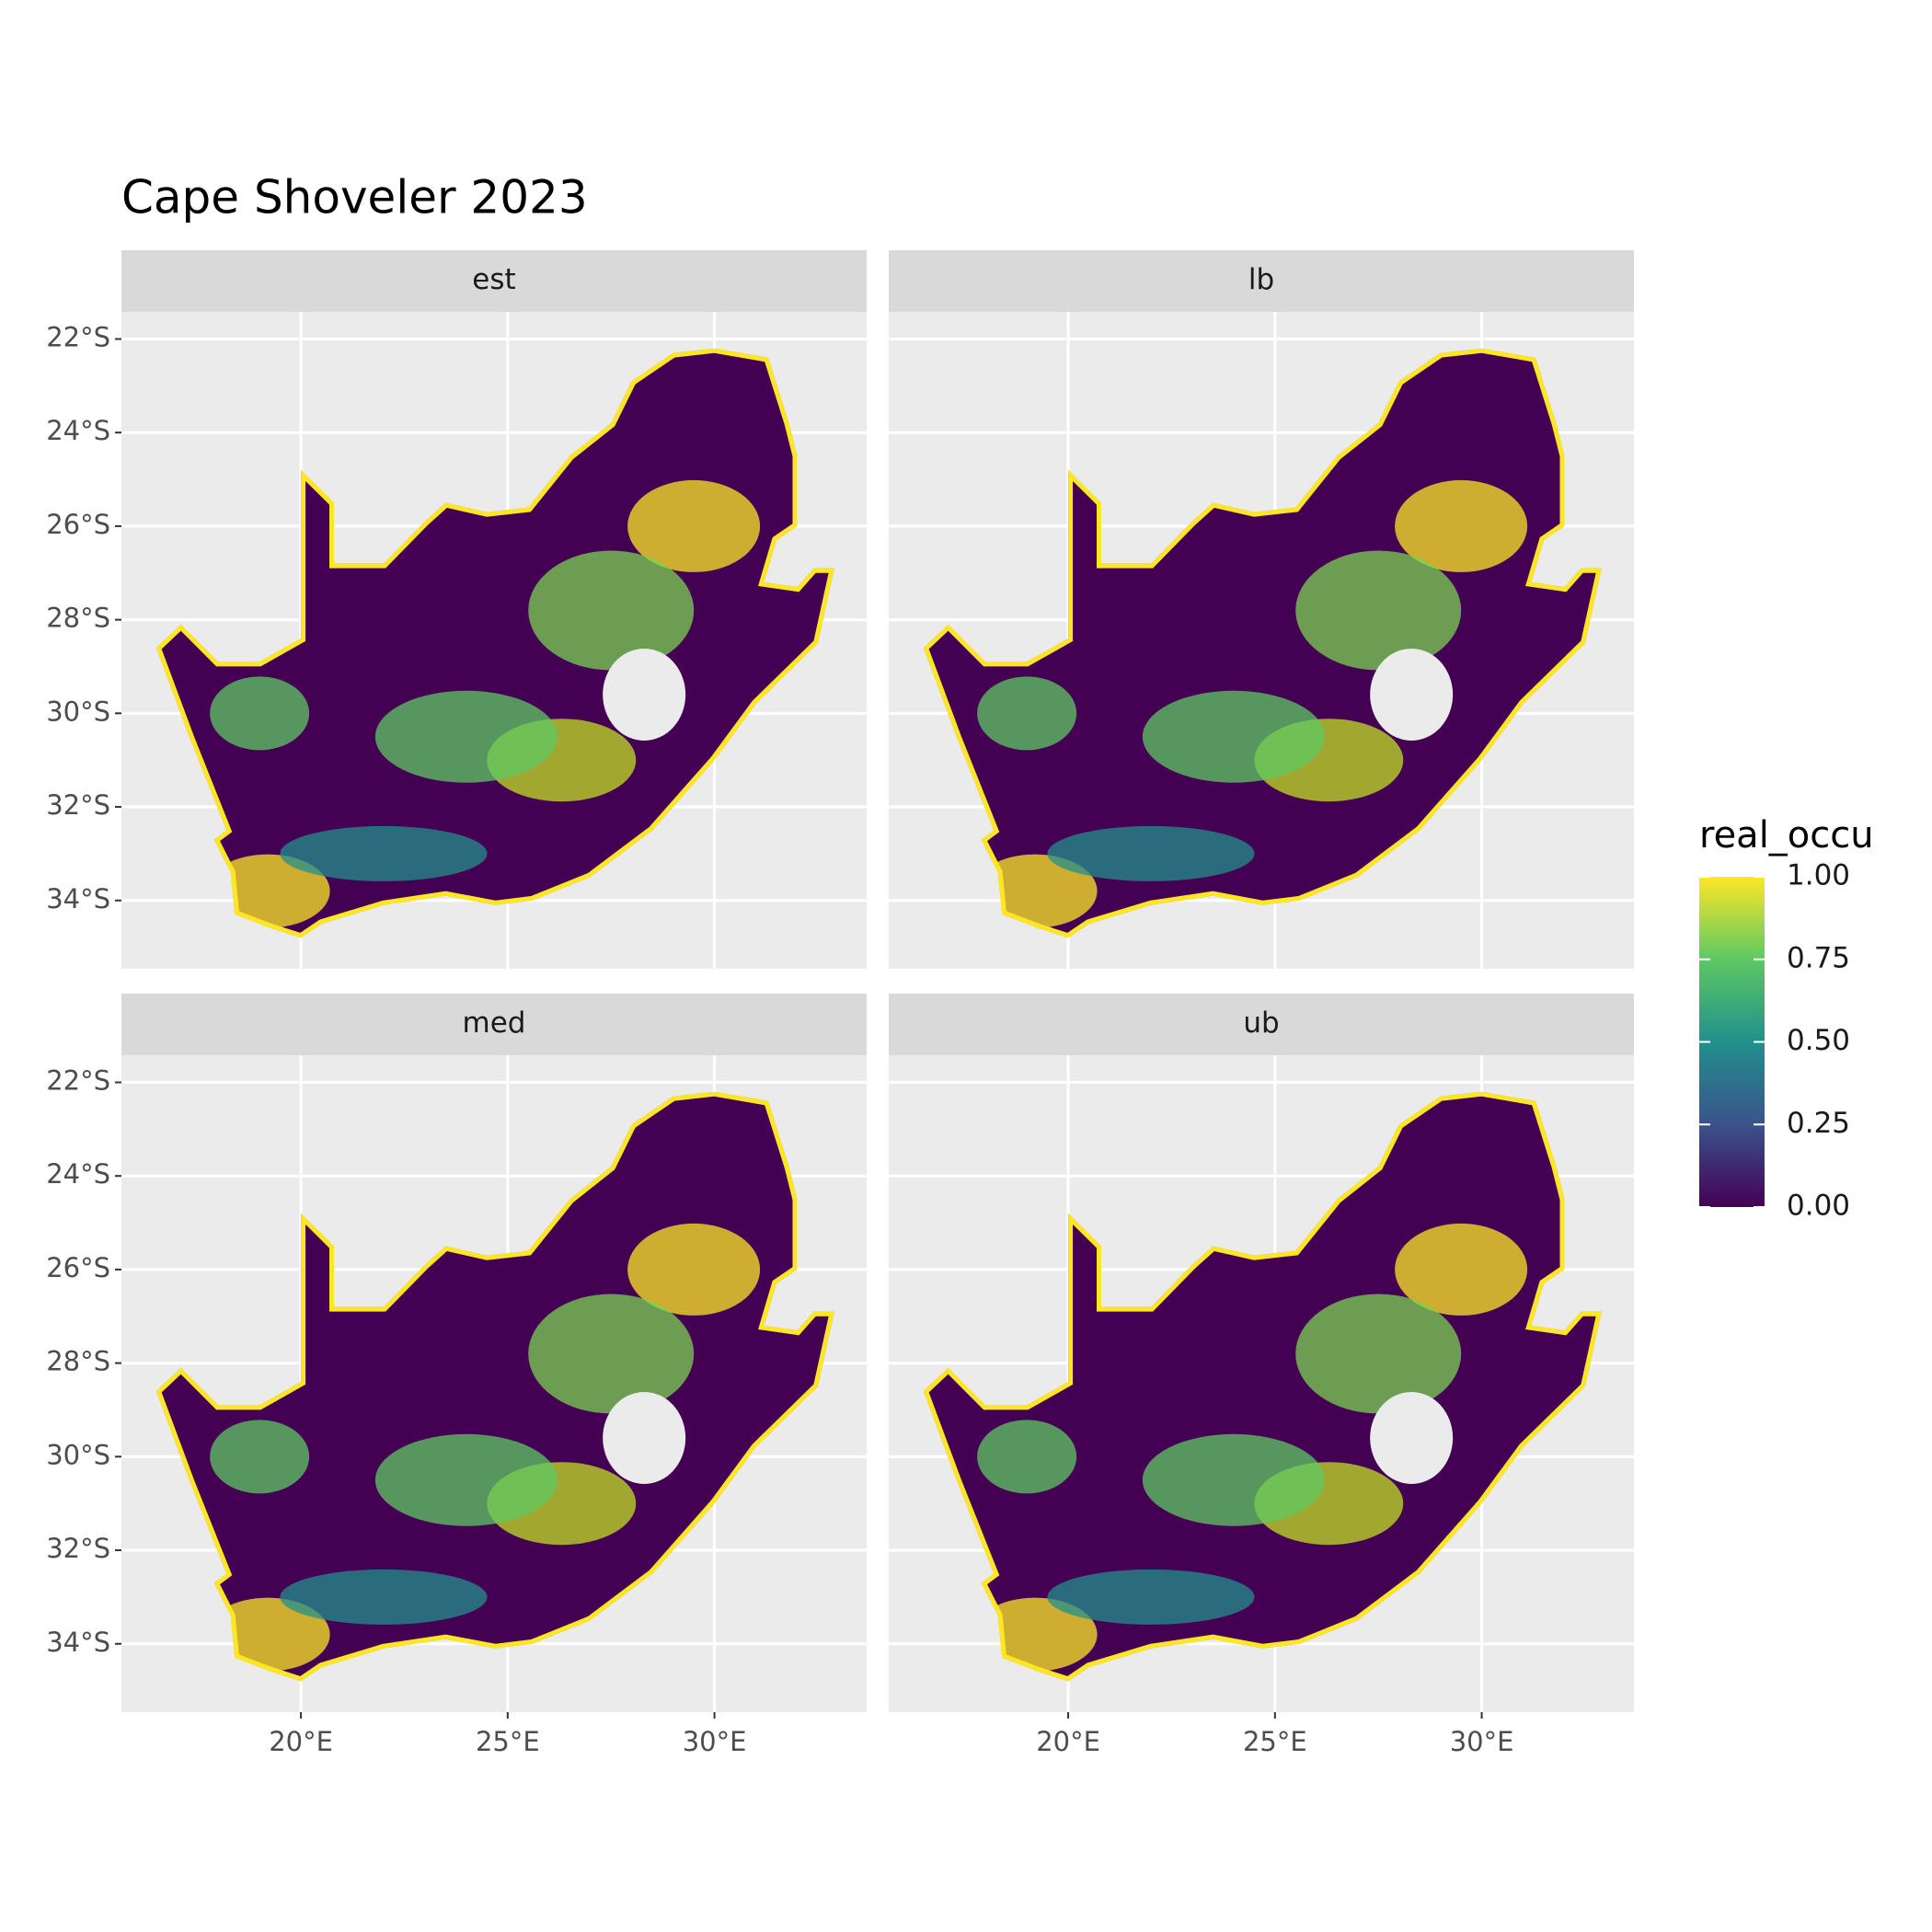  What do you see at coordinates (1818, 875) in the screenshot?
I see `legend-label: 1.00` at bounding box center [1818, 875].